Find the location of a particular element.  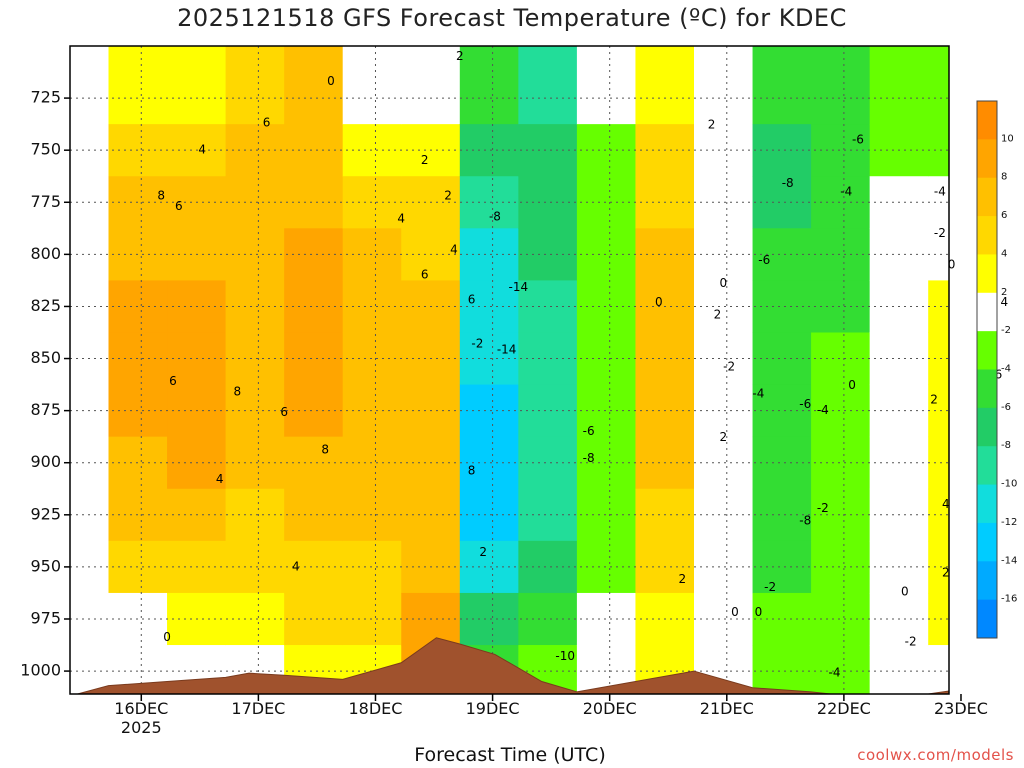

colorbar-label: 6 is located at coordinates (1004, 215).